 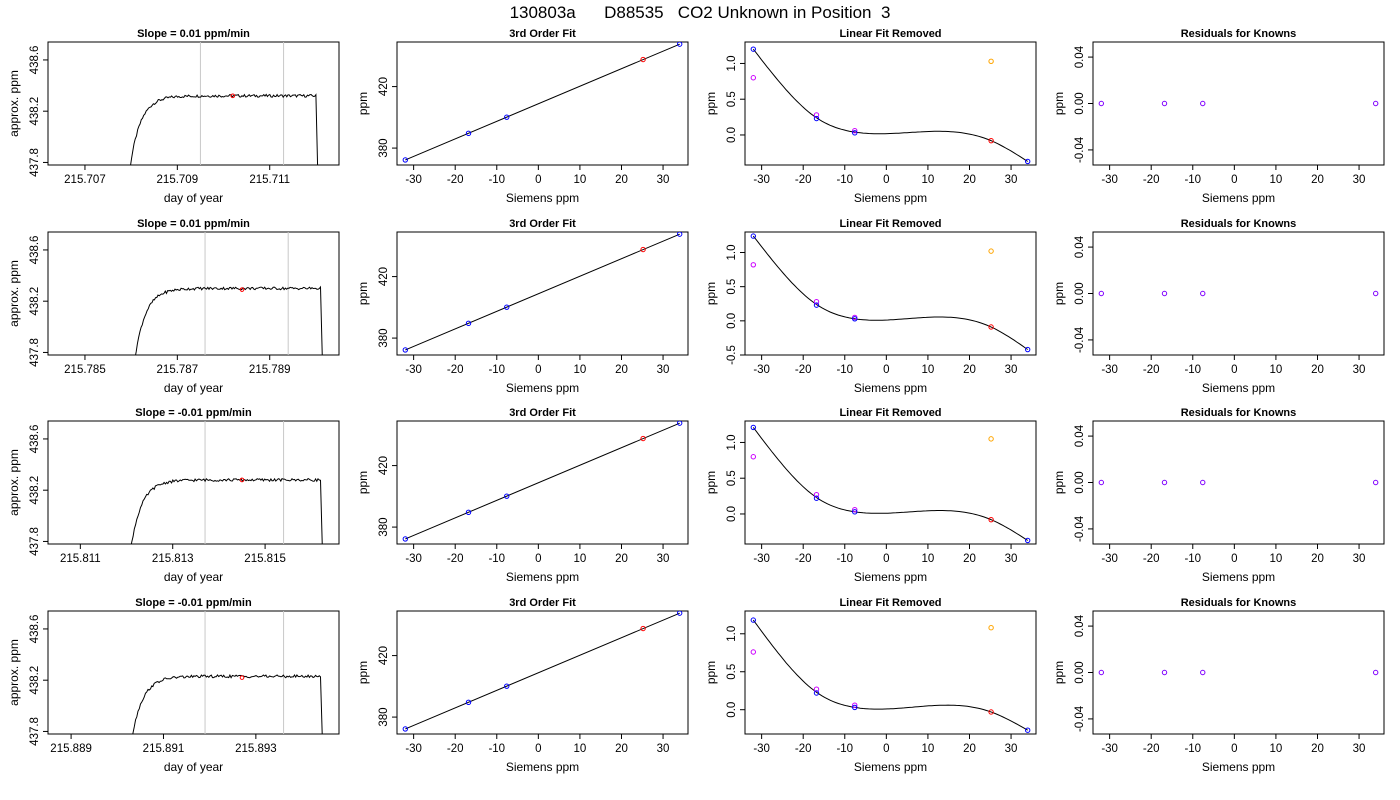 What do you see at coordinates (229, 320) in the screenshot?
I see `concentration-trace` at bounding box center [229, 320].